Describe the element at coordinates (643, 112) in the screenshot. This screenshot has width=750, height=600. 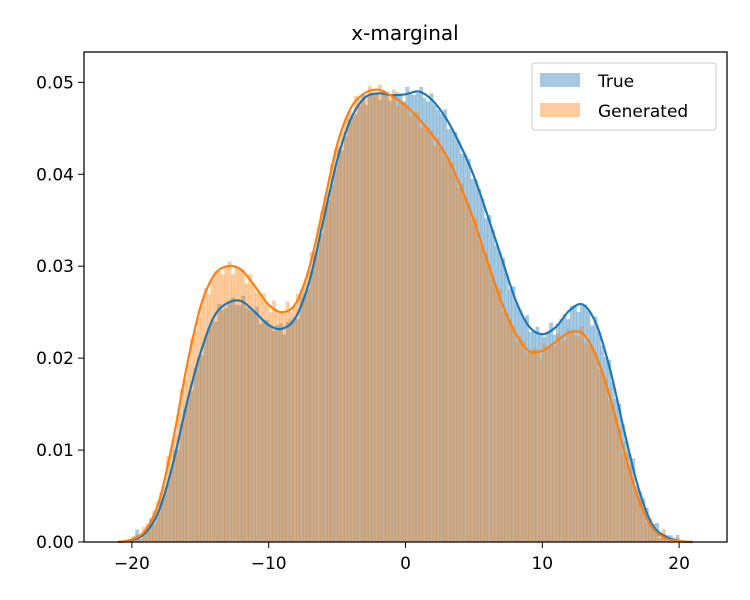
I see `legend-label-generated: Generated` at that location.